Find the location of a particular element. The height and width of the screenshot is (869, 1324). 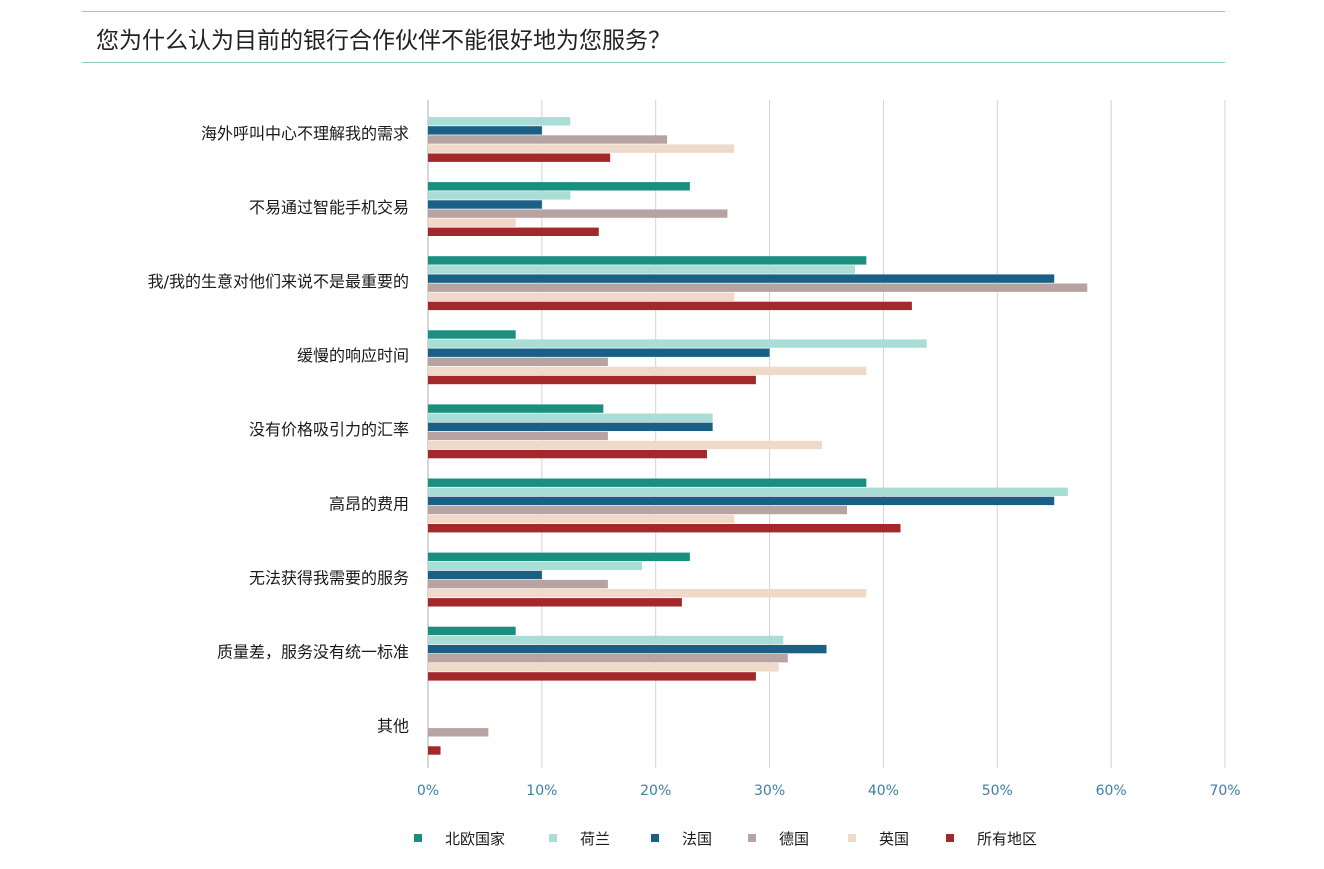

legend-label: 法国 is located at coordinates (697, 839).